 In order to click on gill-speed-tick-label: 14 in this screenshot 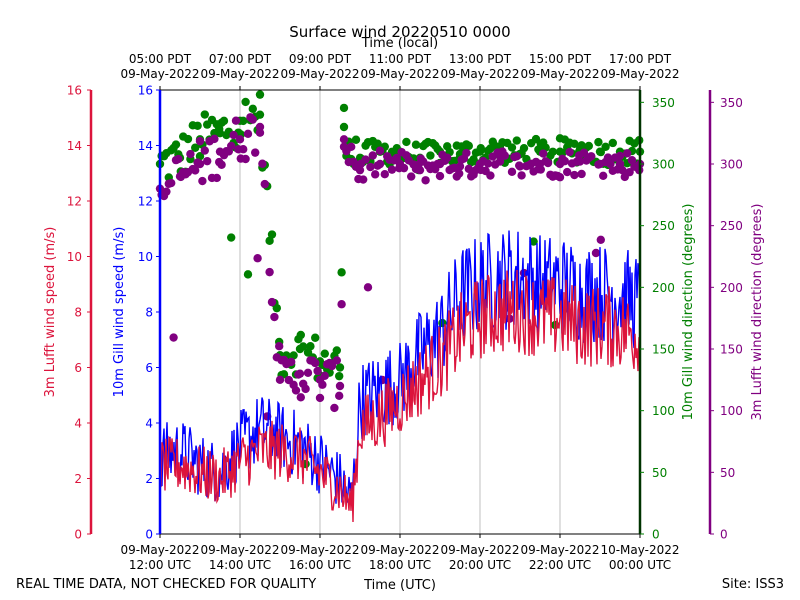, I will do `click(145, 146)`.